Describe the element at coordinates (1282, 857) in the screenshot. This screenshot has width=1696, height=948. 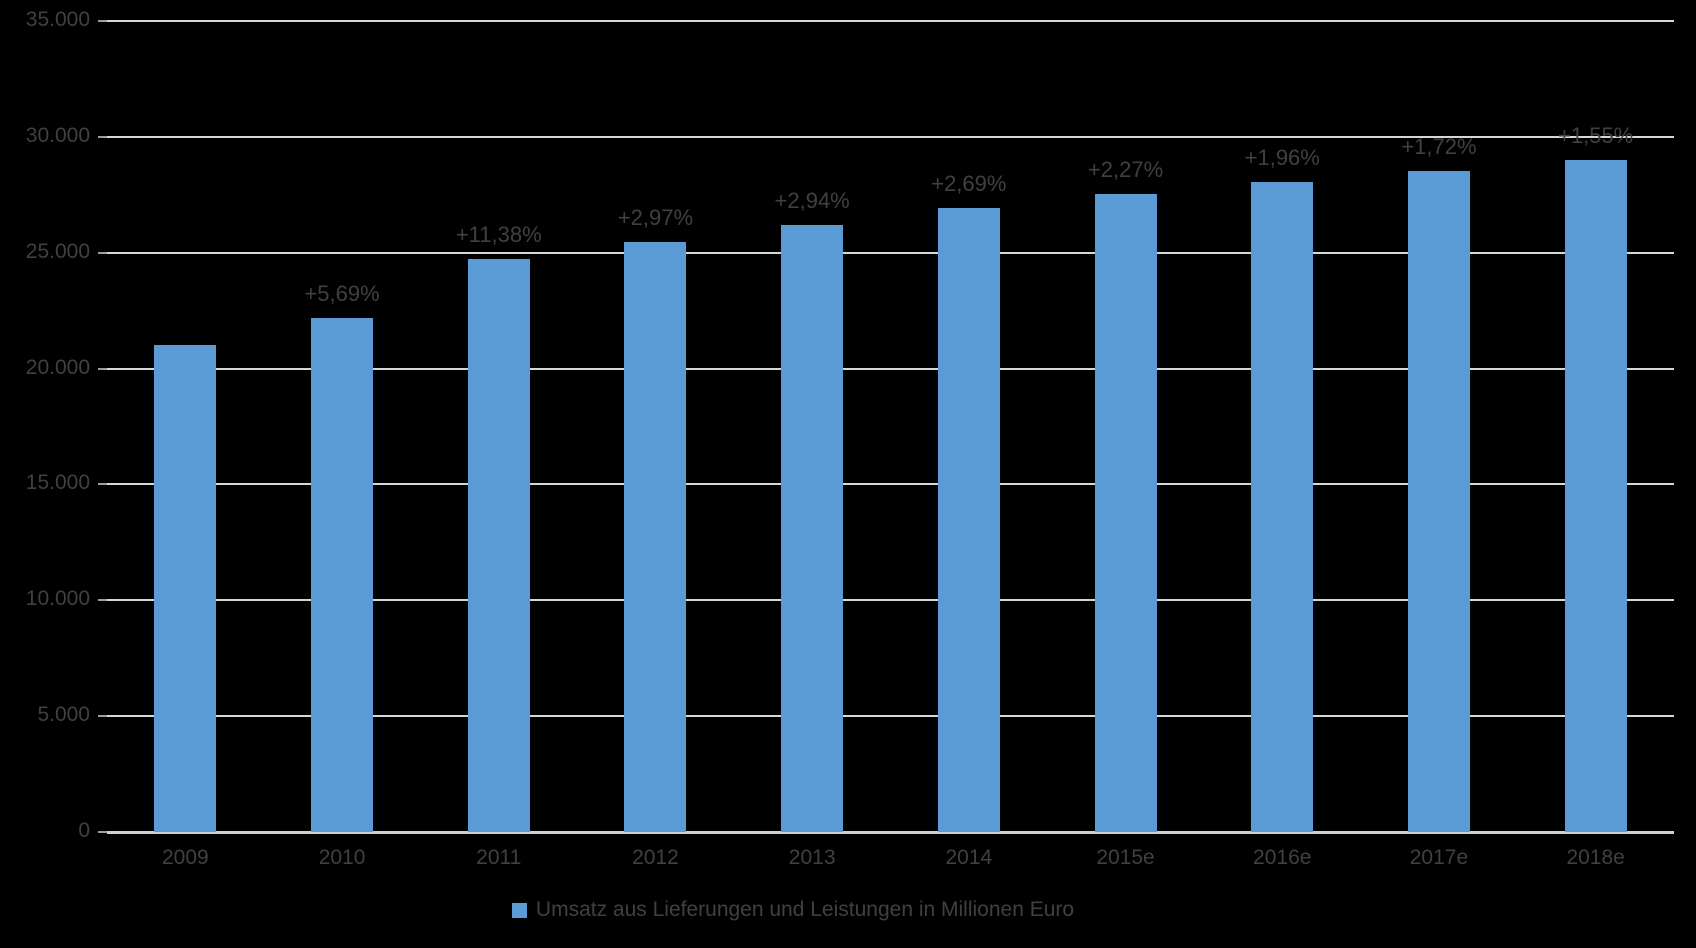
I see `x-axis-label-2016e: 2016e` at that location.